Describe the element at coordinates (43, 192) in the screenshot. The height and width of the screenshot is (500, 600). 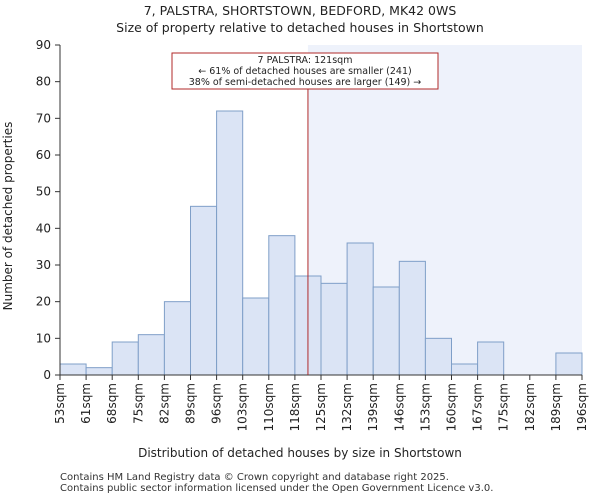
I see `y-tick-label: 50` at that location.